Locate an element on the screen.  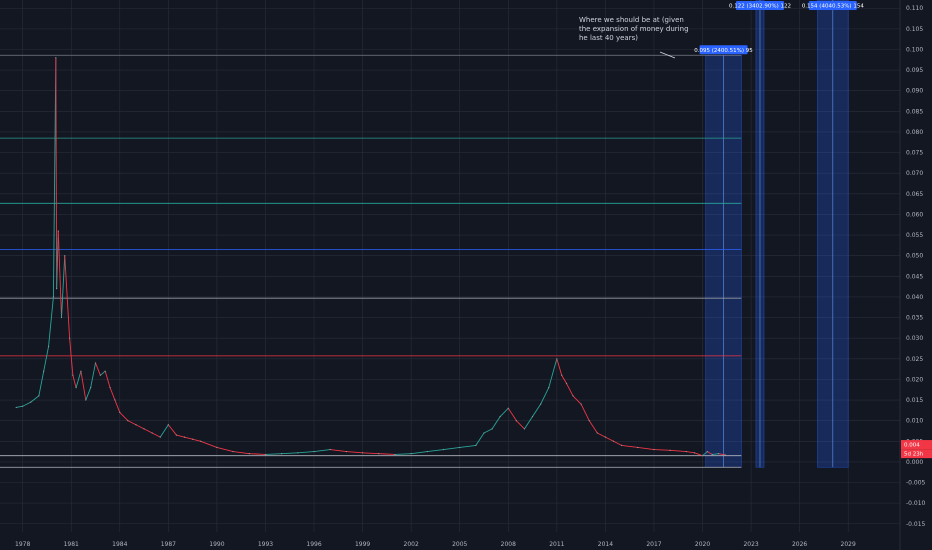
price-badge-label: 5d 23h is located at coordinates (914, 455).